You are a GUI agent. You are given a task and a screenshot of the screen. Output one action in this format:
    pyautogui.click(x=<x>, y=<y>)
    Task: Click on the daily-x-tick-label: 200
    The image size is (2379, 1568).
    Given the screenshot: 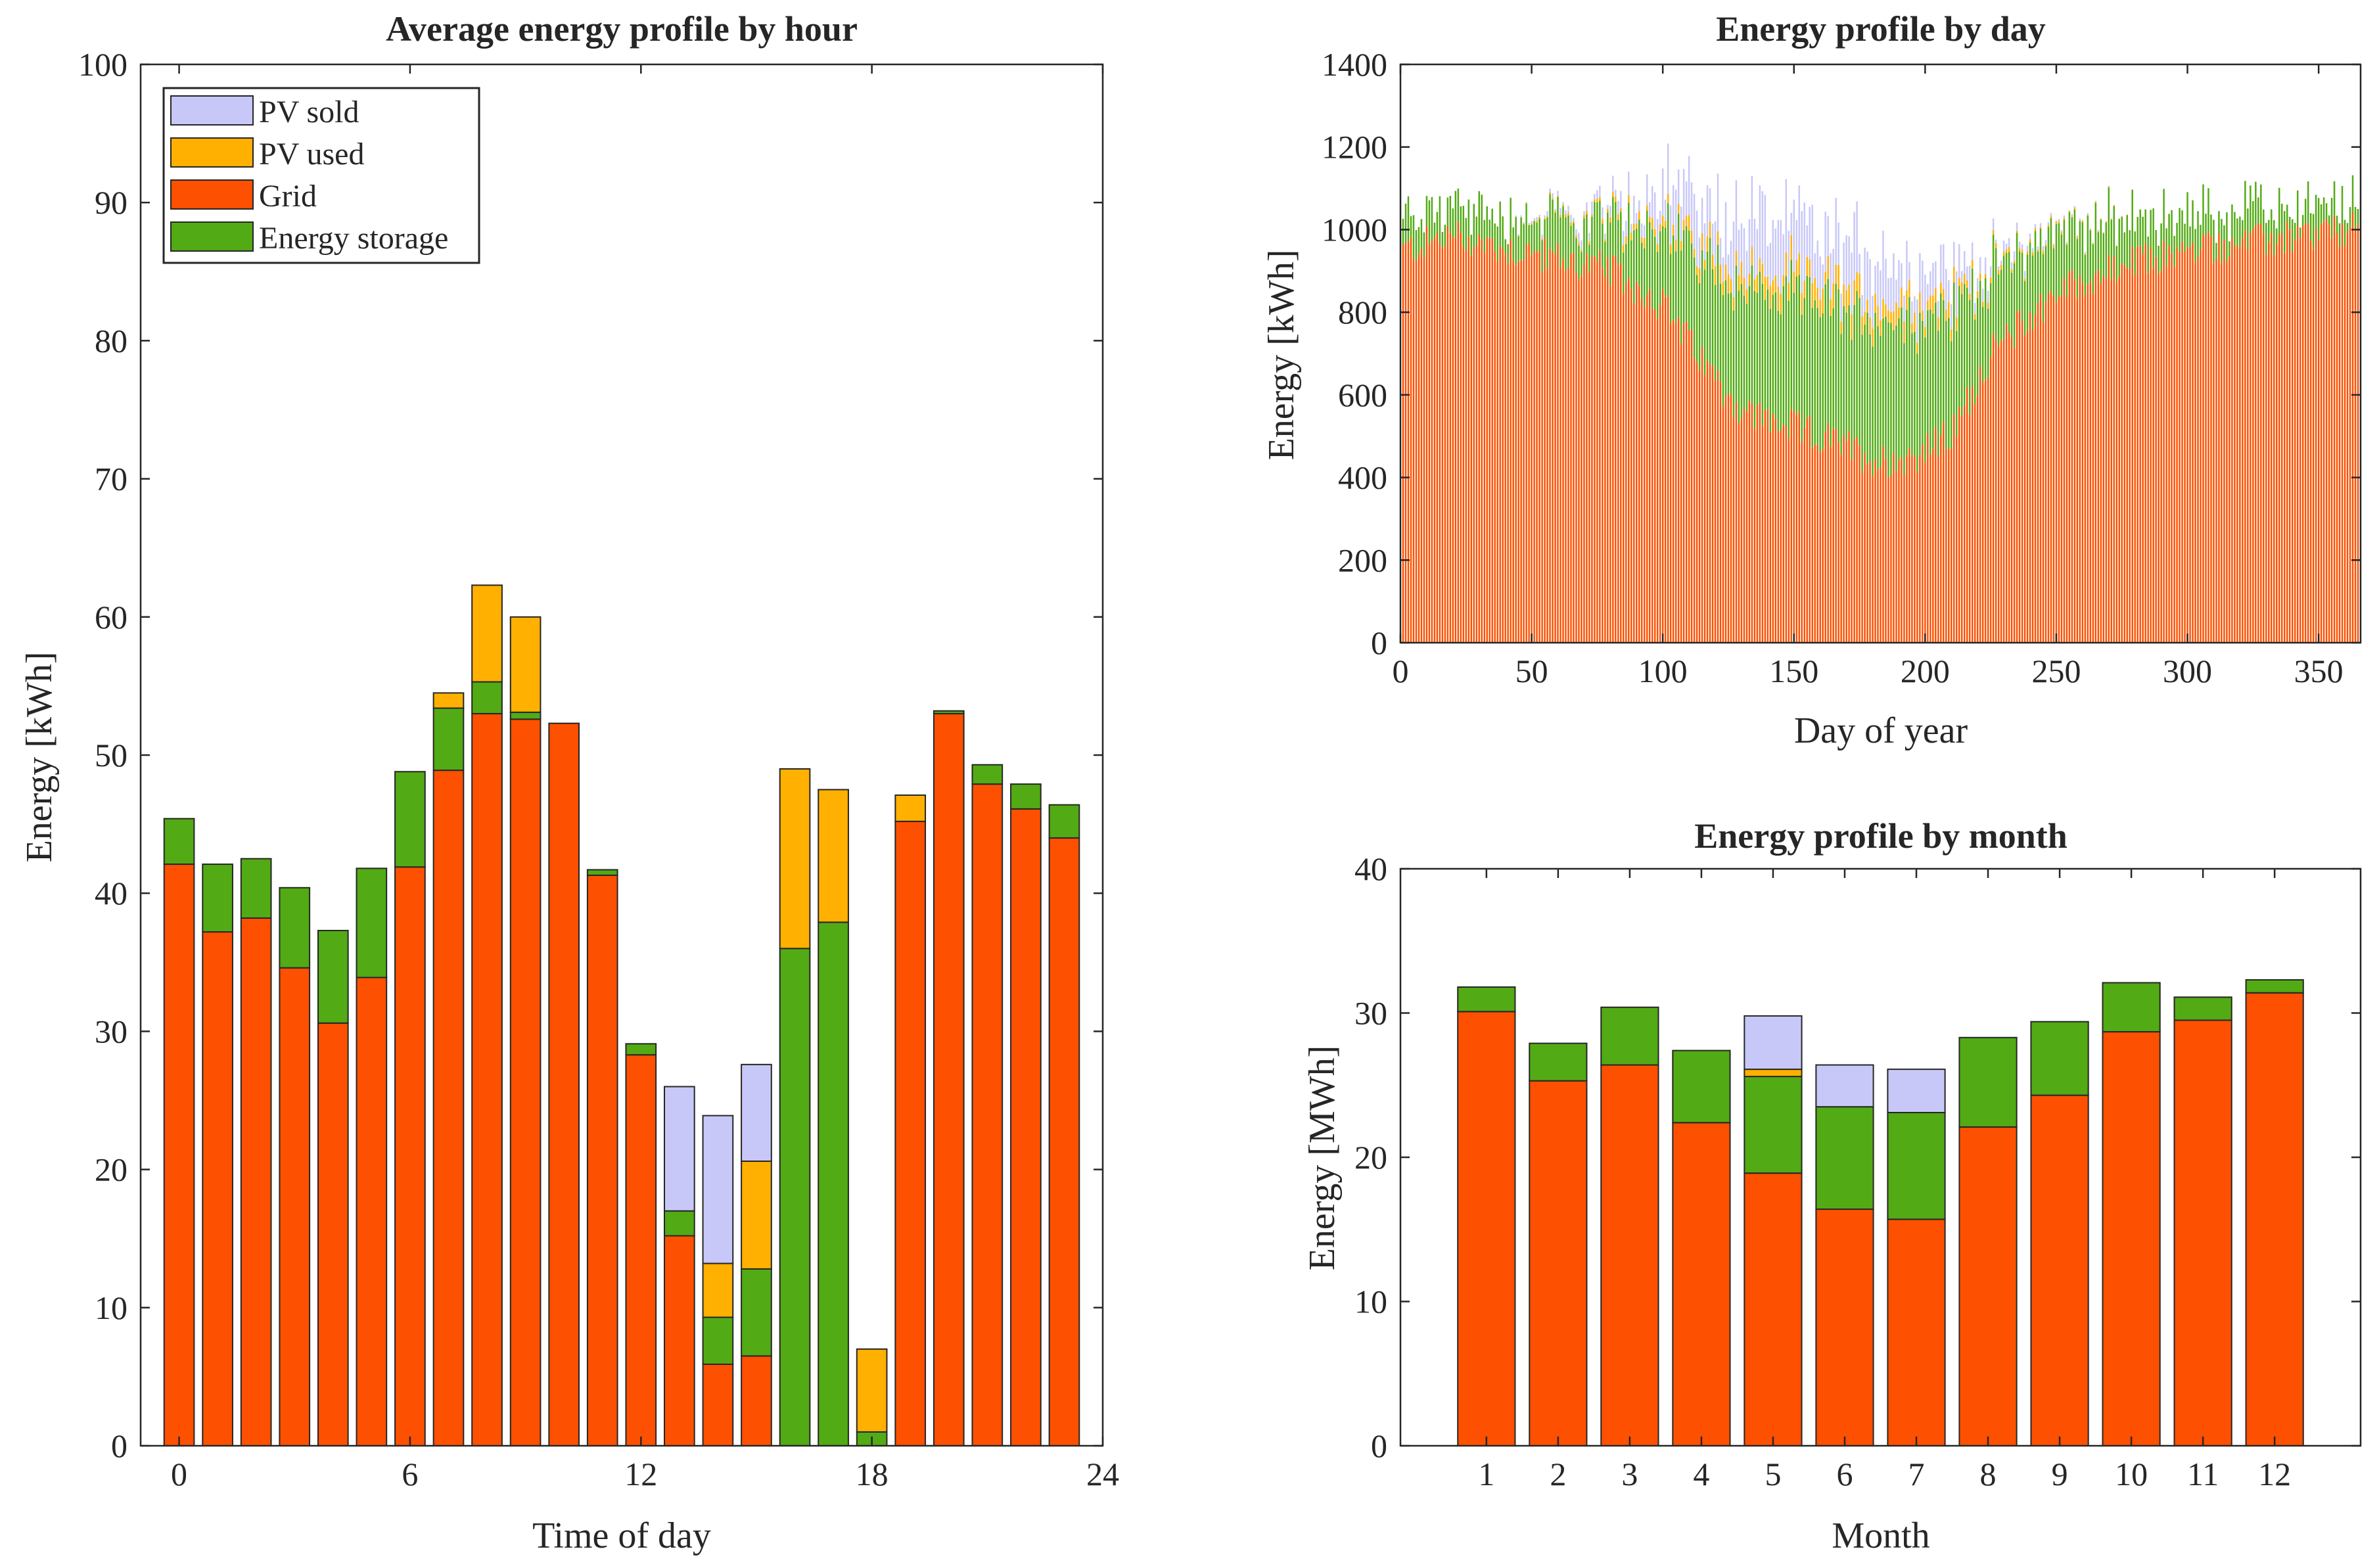 What is the action you would take?
    pyautogui.click(x=1925, y=671)
    